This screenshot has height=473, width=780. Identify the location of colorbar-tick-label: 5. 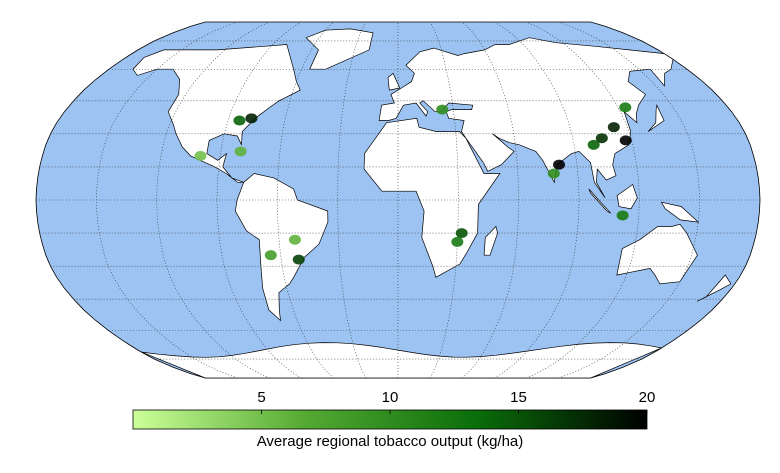
(261, 397).